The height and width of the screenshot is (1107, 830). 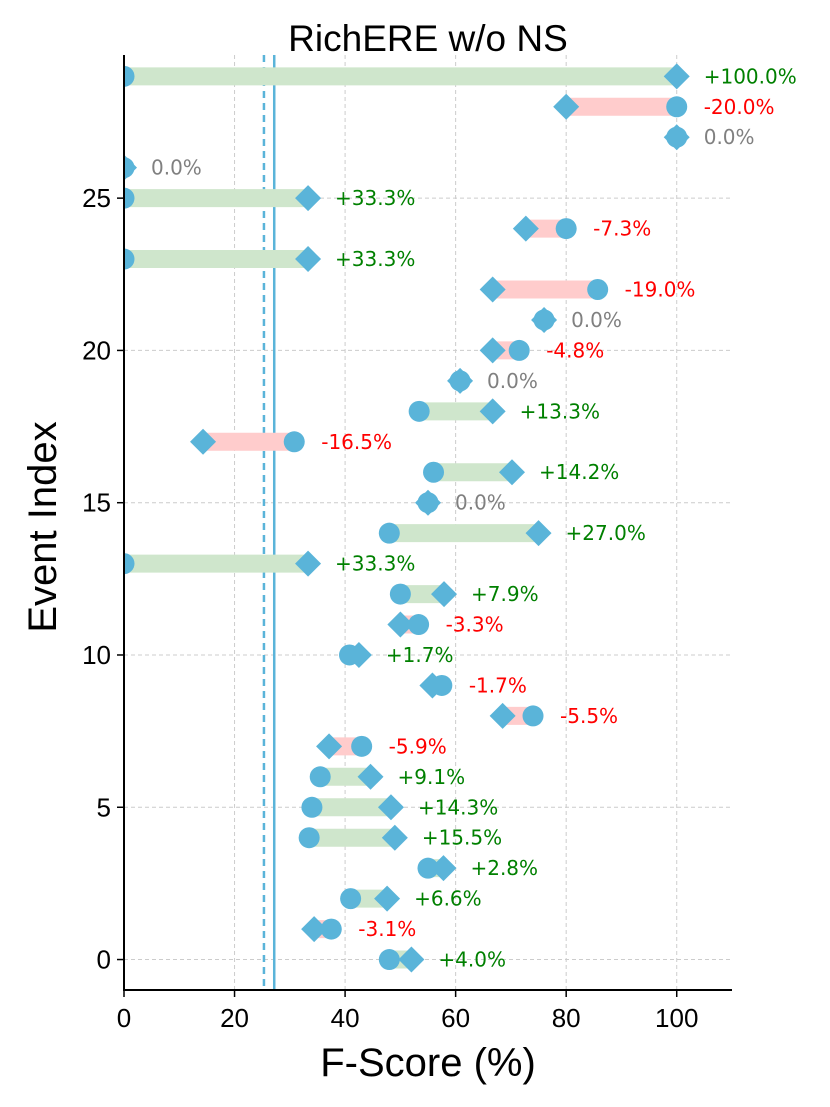 What do you see at coordinates (96, 655) in the screenshot?
I see `y-tick-label: 10` at bounding box center [96, 655].